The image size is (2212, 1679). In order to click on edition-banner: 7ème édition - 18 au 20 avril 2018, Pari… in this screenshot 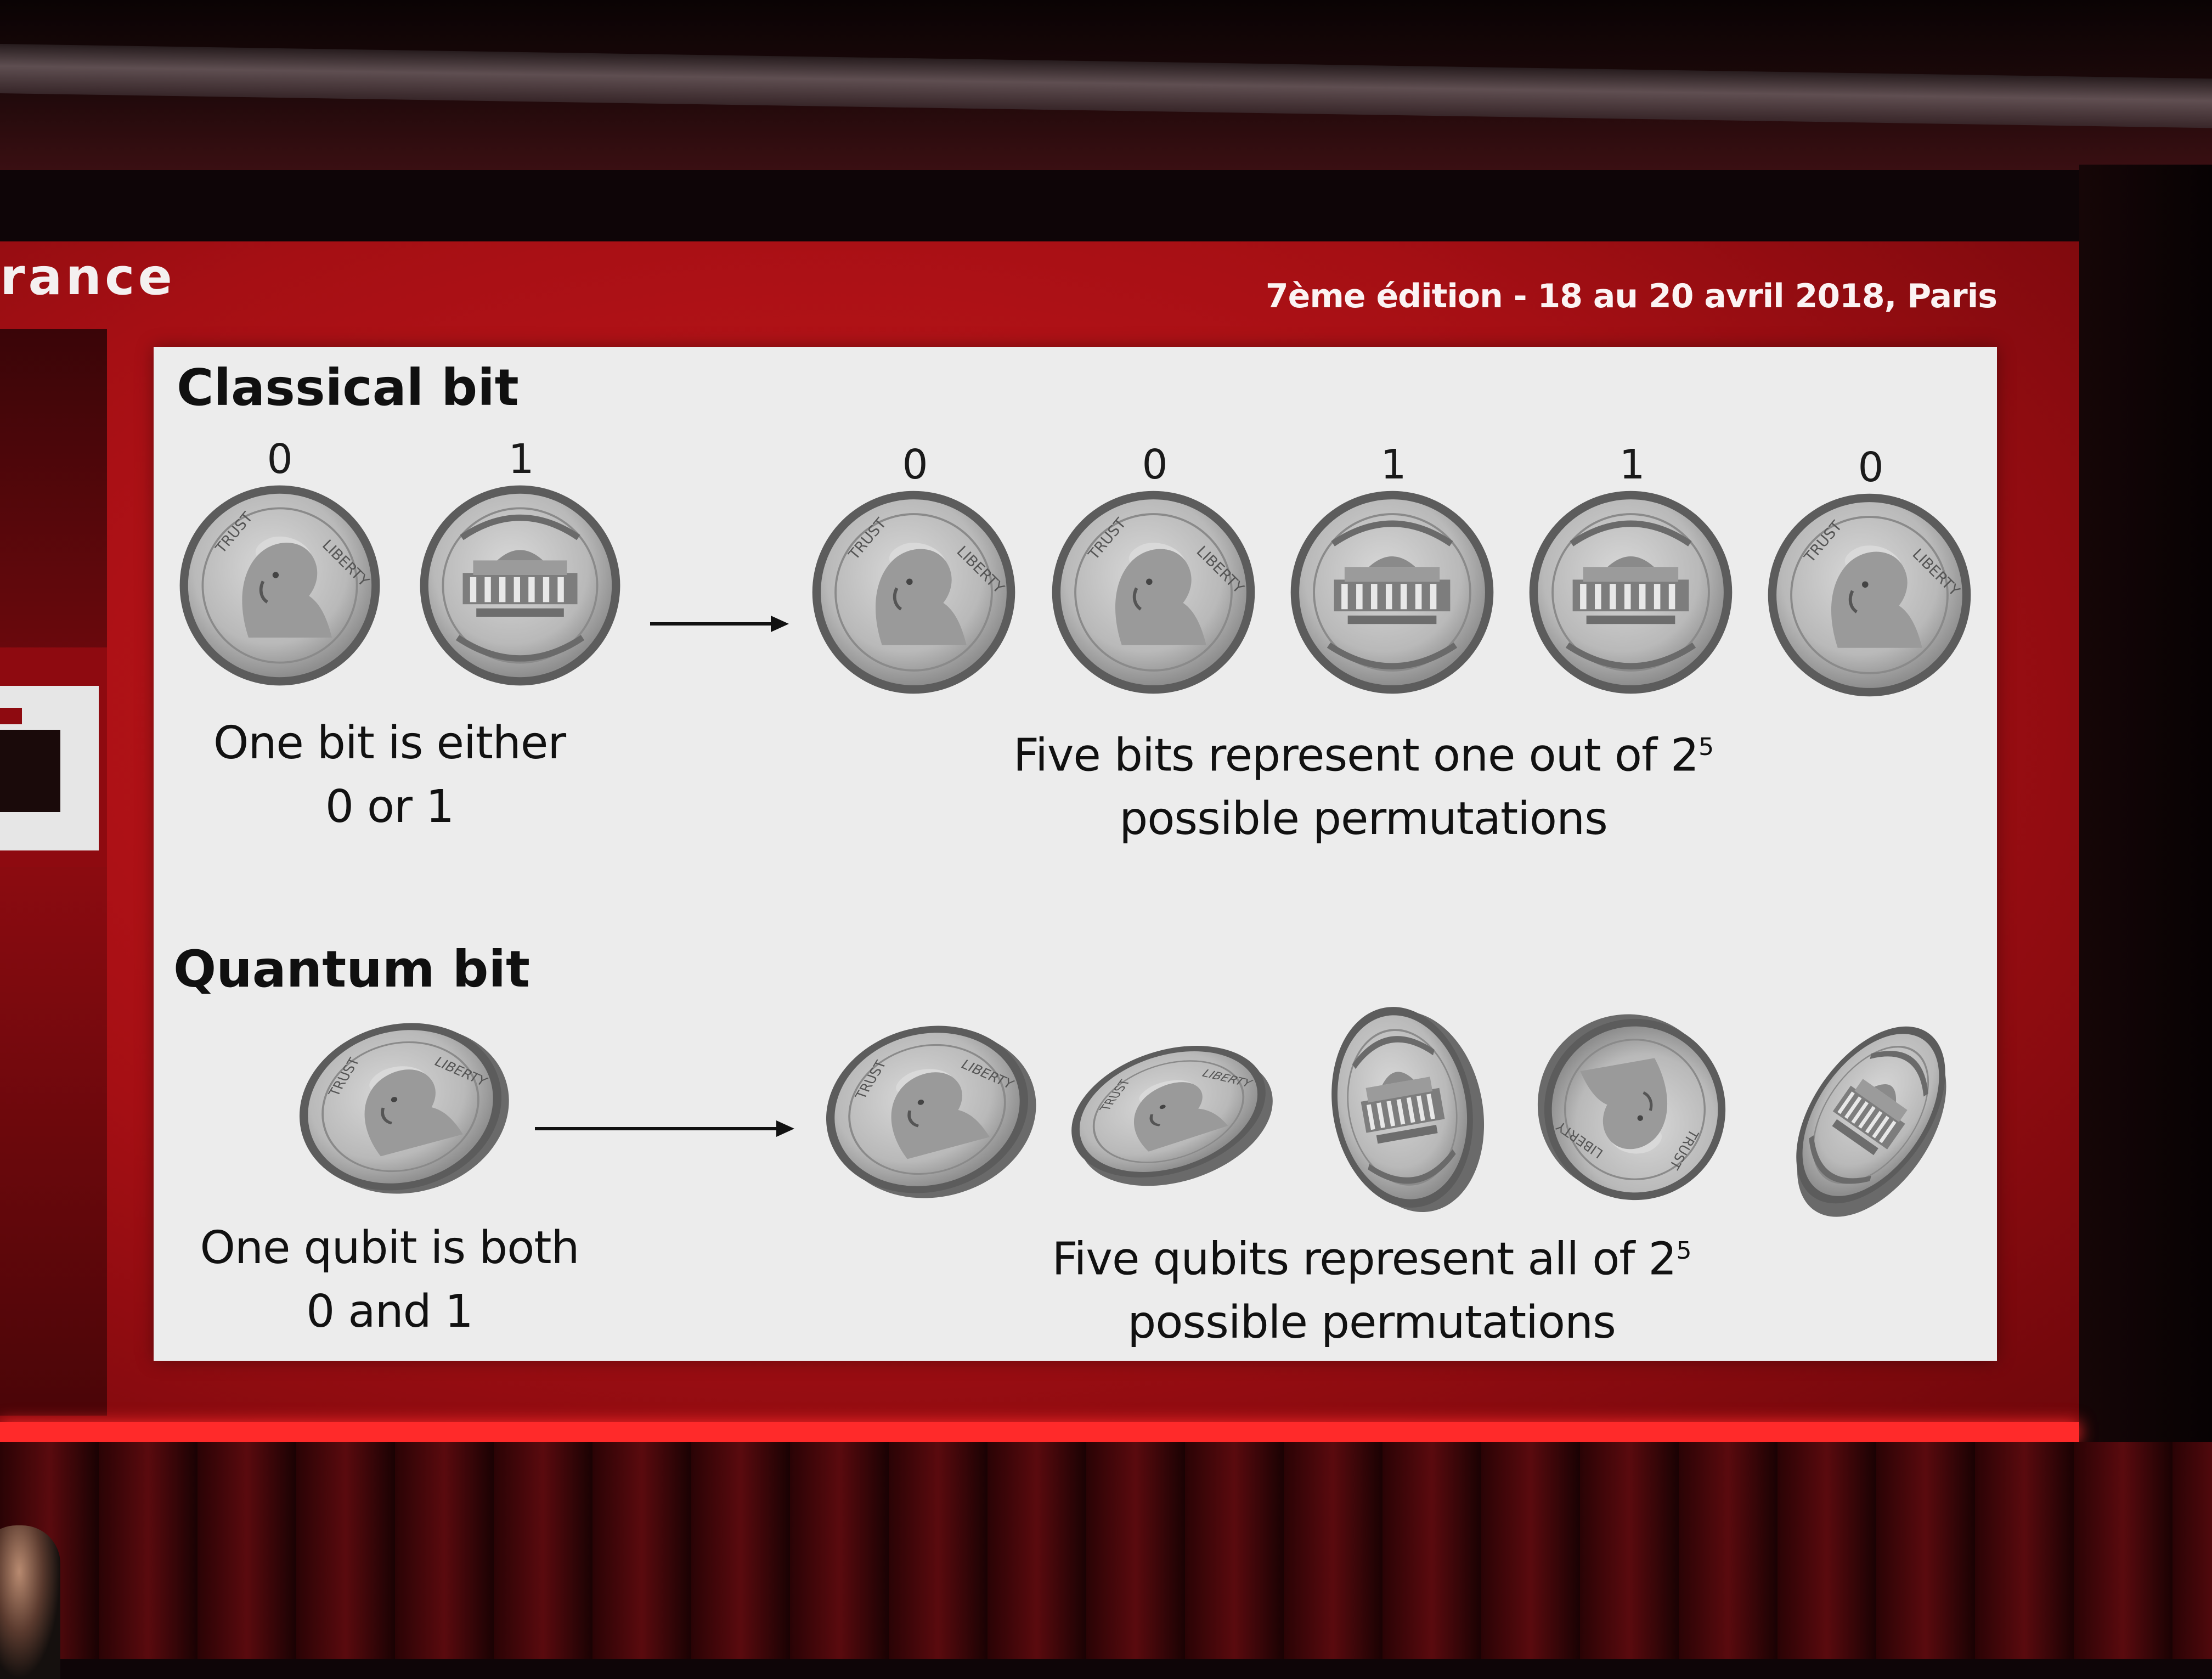, I will do `click(1631, 296)`.